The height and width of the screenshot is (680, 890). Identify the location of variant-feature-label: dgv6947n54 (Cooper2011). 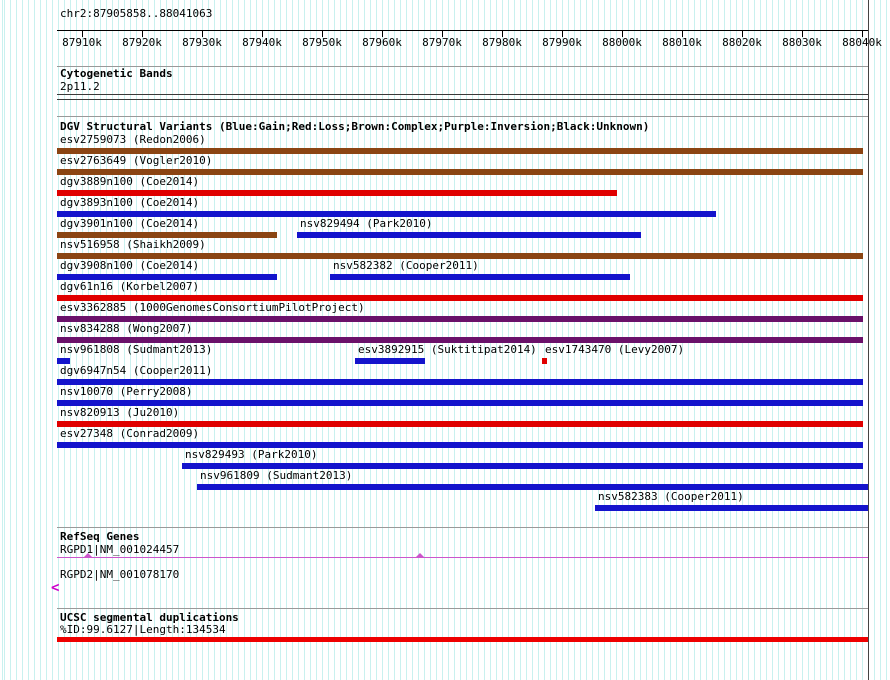
(136, 370).